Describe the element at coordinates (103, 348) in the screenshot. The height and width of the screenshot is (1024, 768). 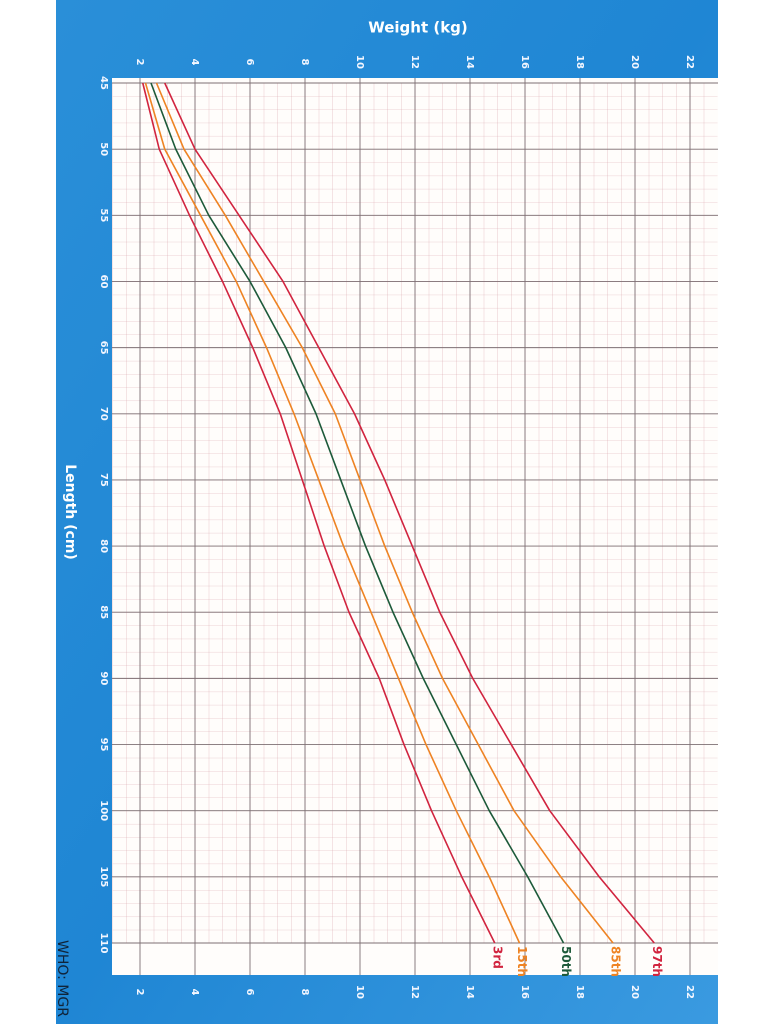
I see `length-tick-label: 65` at that location.